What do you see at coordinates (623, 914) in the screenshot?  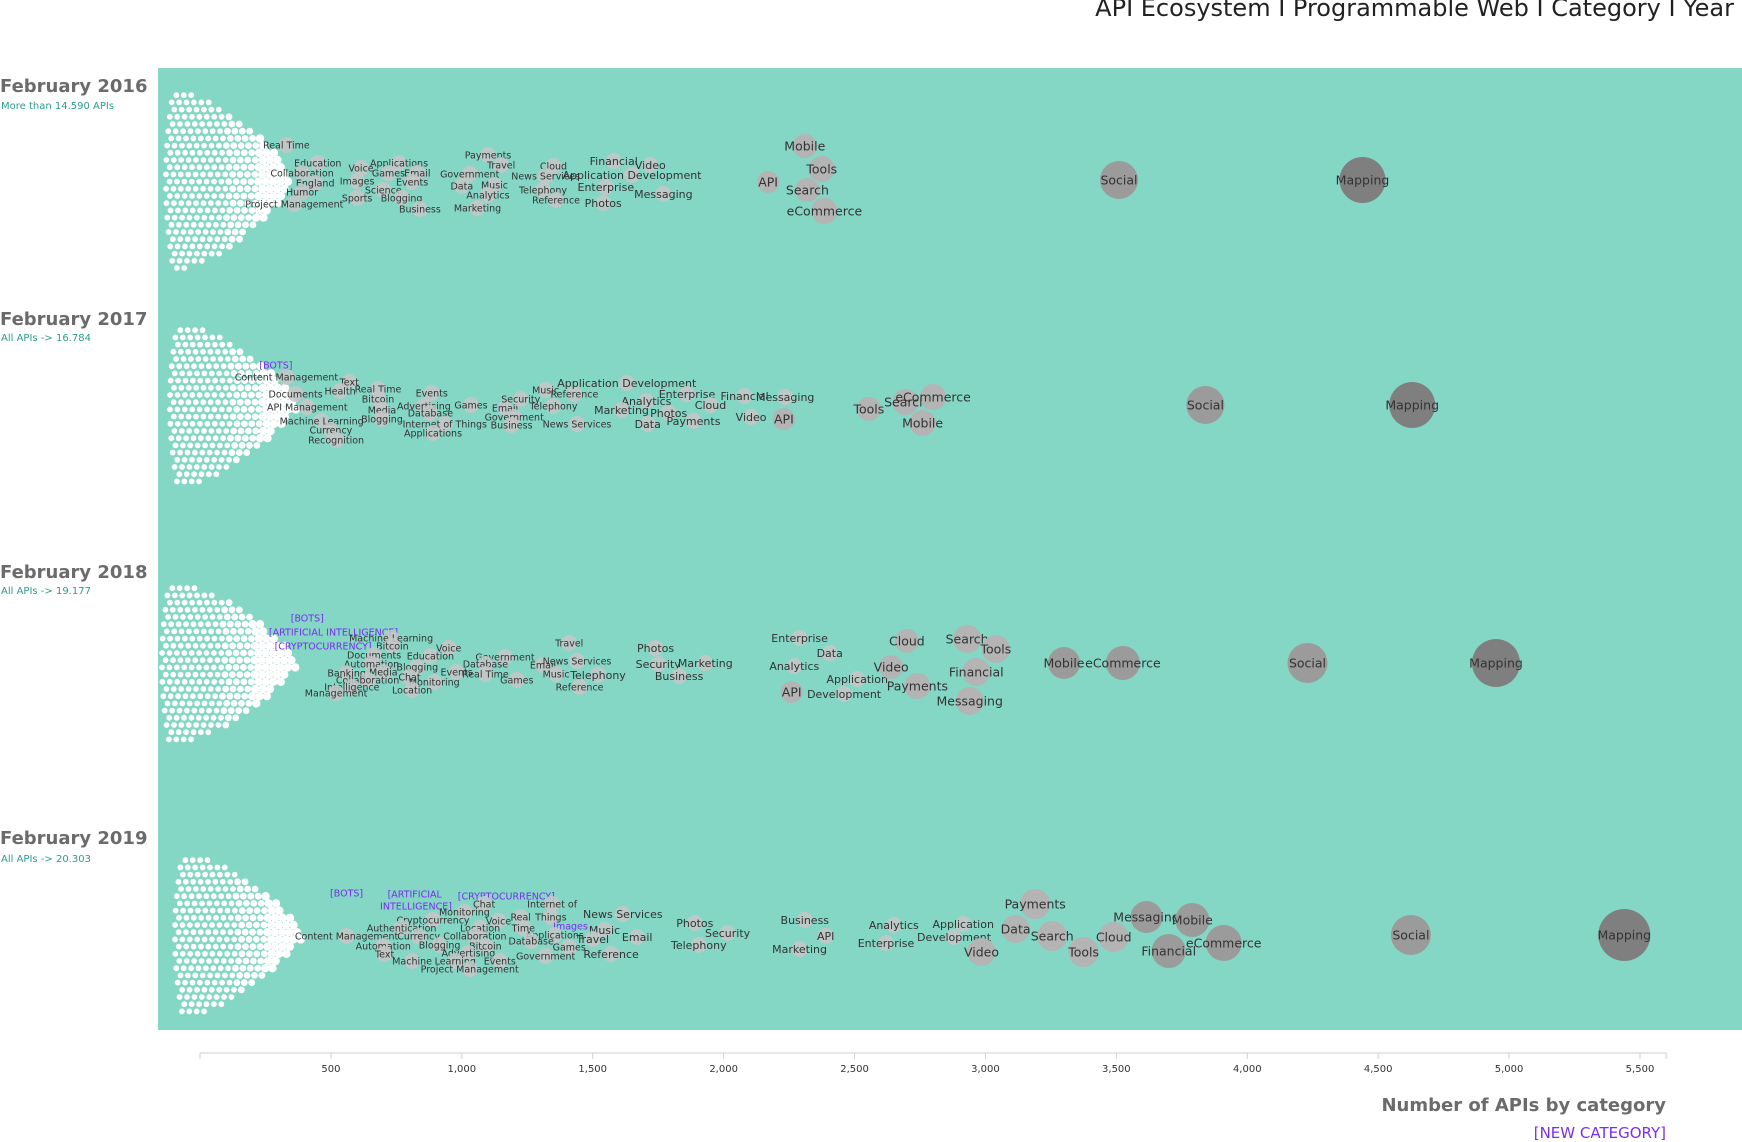 I see `category-label: News Services` at bounding box center [623, 914].